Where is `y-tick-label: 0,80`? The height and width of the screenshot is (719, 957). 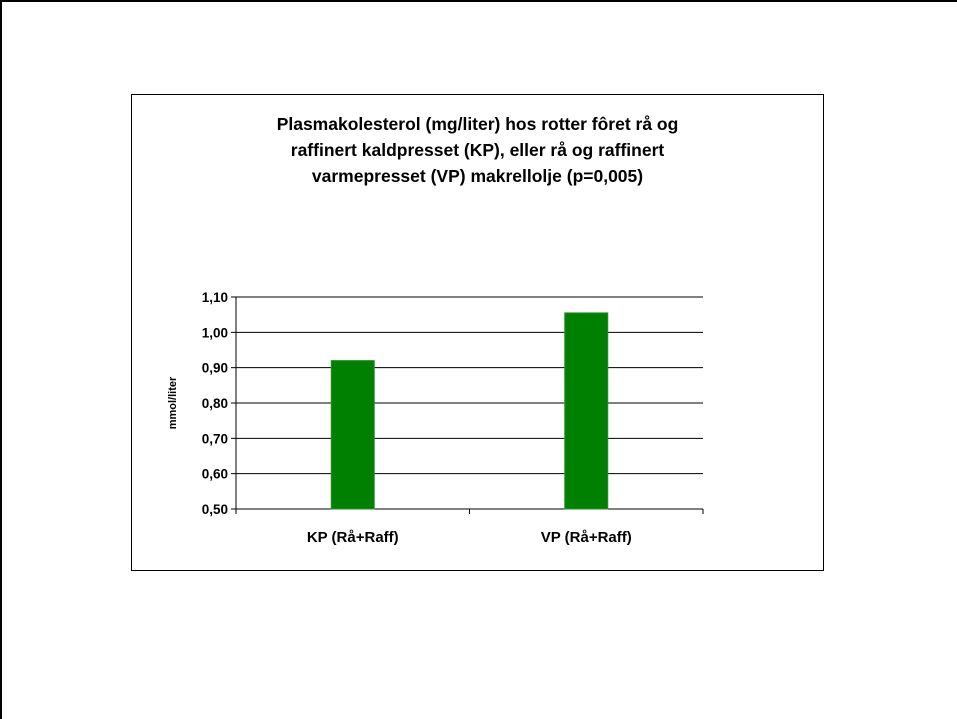 y-tick-label: 0,80 is located at coordinates (215, 403).